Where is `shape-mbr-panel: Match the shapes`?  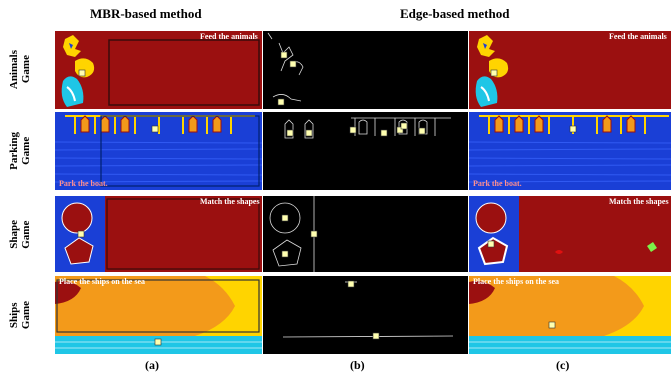 shape-mbr-panel: Match the shapes is located at coordinates (158, 234).